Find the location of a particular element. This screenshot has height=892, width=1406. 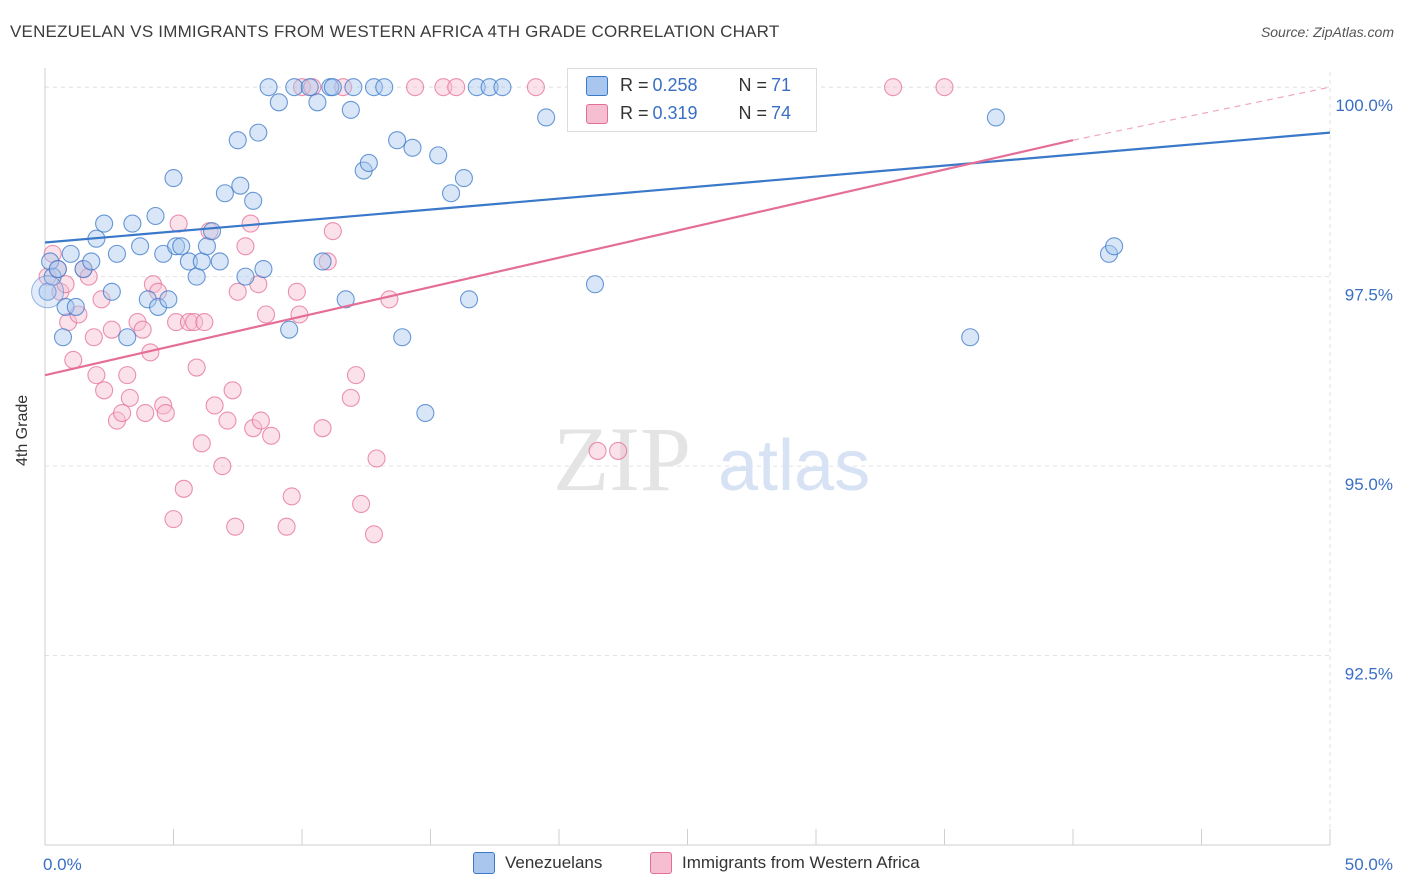

legend-row-venezuelans: R = 0.258 N = 71 is located at coordinates (688, 85).